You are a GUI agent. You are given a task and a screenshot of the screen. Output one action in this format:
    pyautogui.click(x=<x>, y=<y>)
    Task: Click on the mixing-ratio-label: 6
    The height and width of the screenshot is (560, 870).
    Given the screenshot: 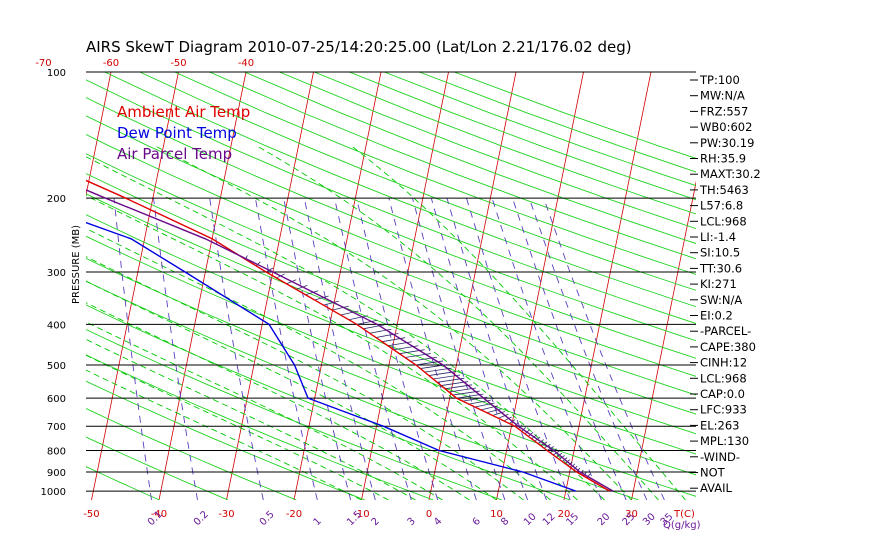 What is the action you would take?
    pyautogui.click(x=477, y=522)
    